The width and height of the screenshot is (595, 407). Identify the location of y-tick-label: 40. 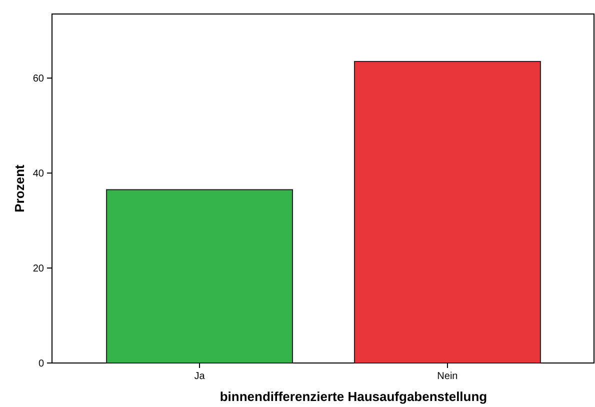
(38, 174).